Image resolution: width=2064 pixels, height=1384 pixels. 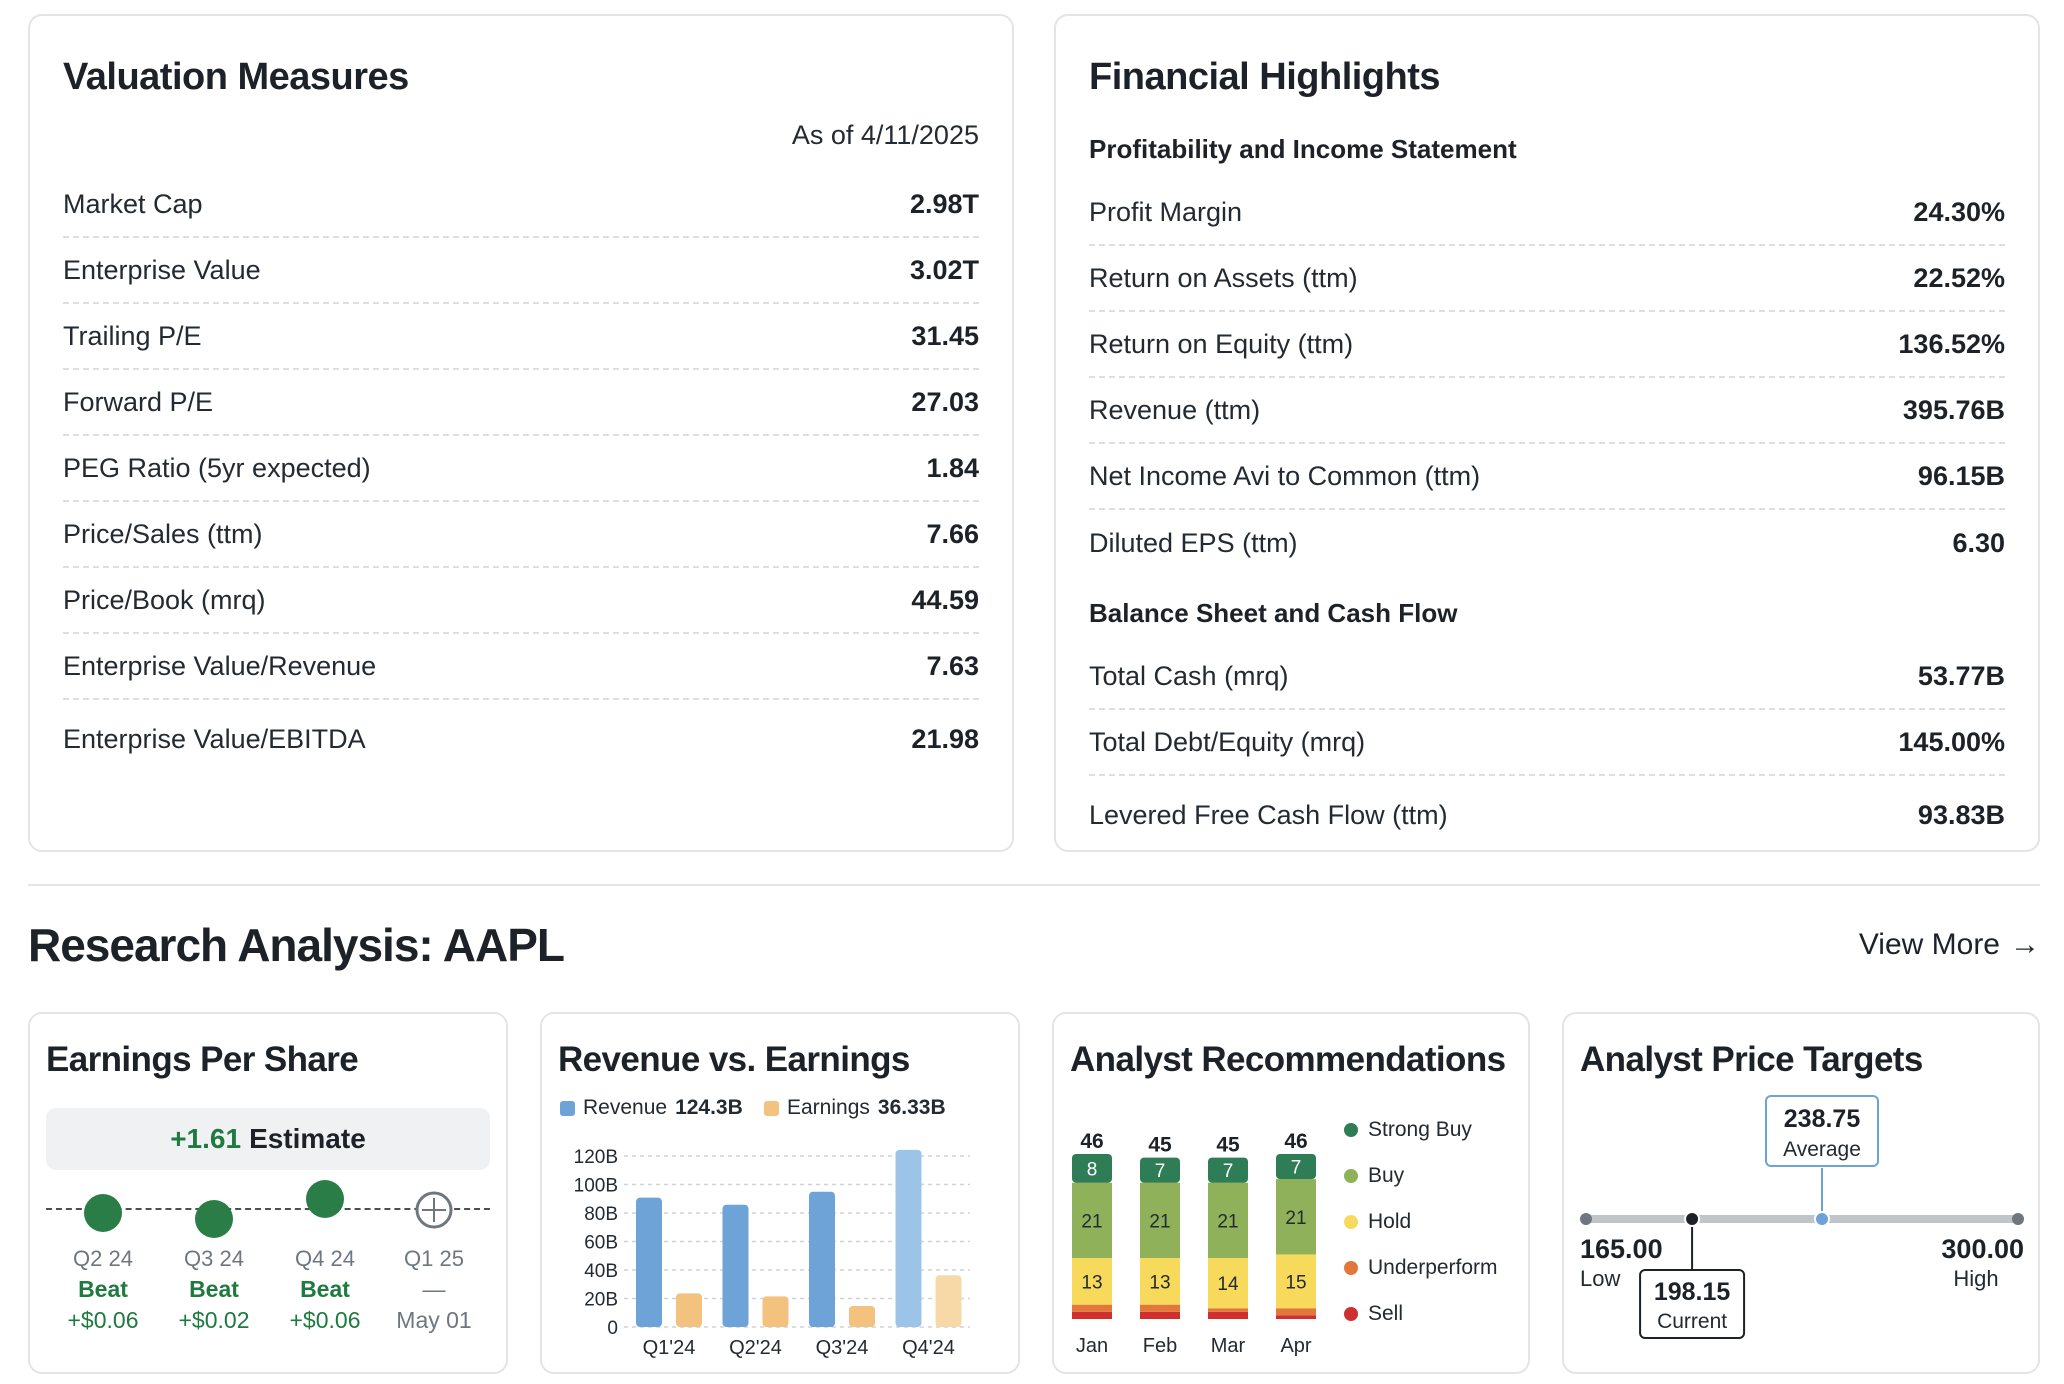 What do you see at coordinates (945, 335) in the screenshot?
I see `valuation-value: 31.45` at bounding box center [945, 335].